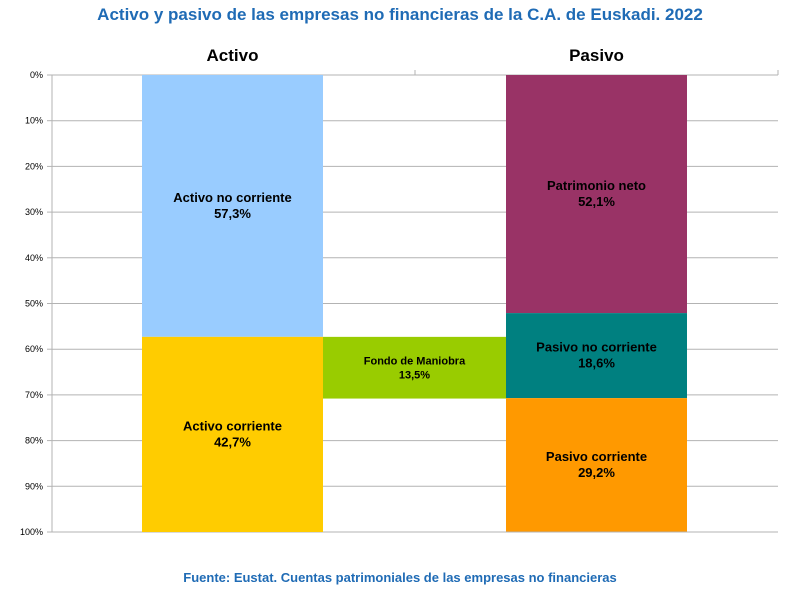 The width and height of the screenshot is (800, 604). I want to click on y-tick-label: 30%, so click(34, 212).